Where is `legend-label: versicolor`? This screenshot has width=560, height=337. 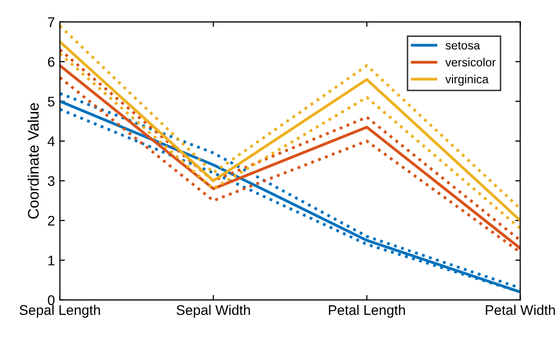 legend-label: versicolor is located at coordinates (470, 62).